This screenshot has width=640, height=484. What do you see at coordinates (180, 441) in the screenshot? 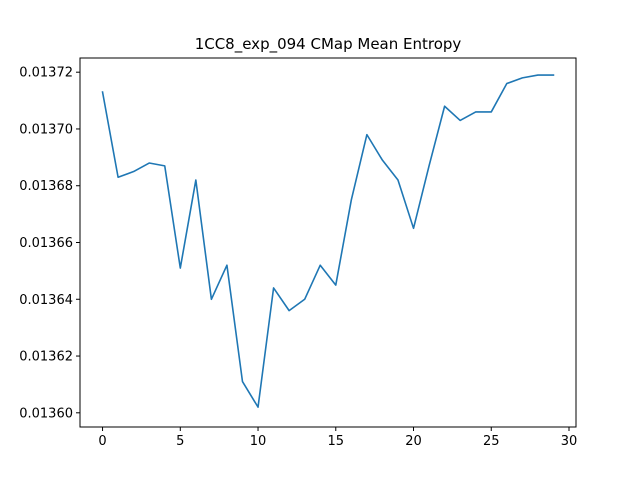
I see `x-tick-label: 5` at bounding box center [180, 441].